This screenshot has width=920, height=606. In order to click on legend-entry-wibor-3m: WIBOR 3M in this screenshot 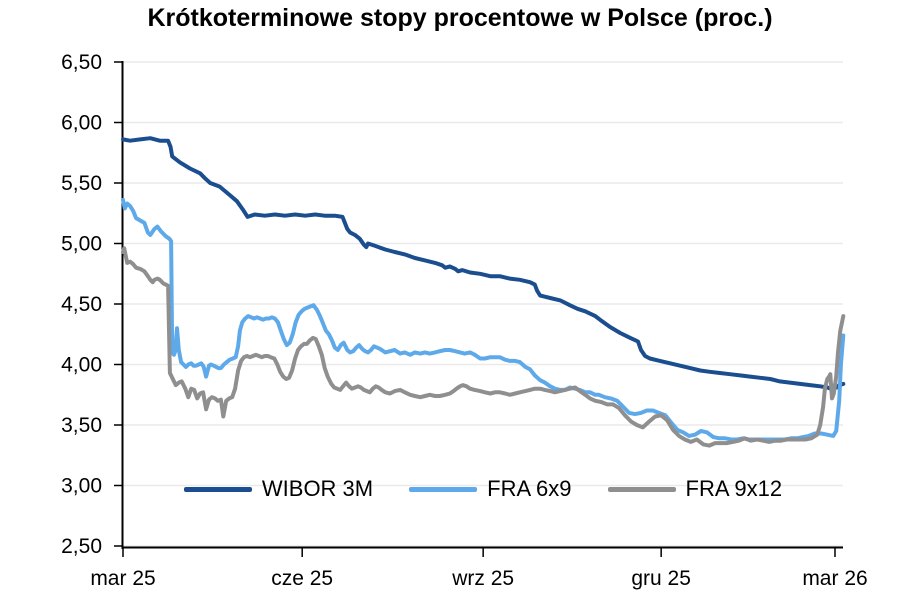, I will do `click(278, 489)`.